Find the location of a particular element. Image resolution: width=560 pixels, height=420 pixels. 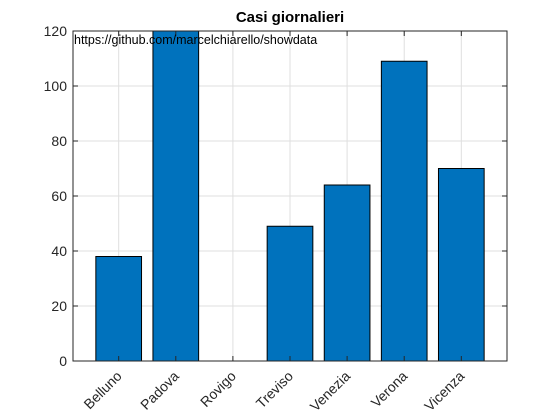

x-tick-label-padova: Padova is located at coordinates (159, 390).